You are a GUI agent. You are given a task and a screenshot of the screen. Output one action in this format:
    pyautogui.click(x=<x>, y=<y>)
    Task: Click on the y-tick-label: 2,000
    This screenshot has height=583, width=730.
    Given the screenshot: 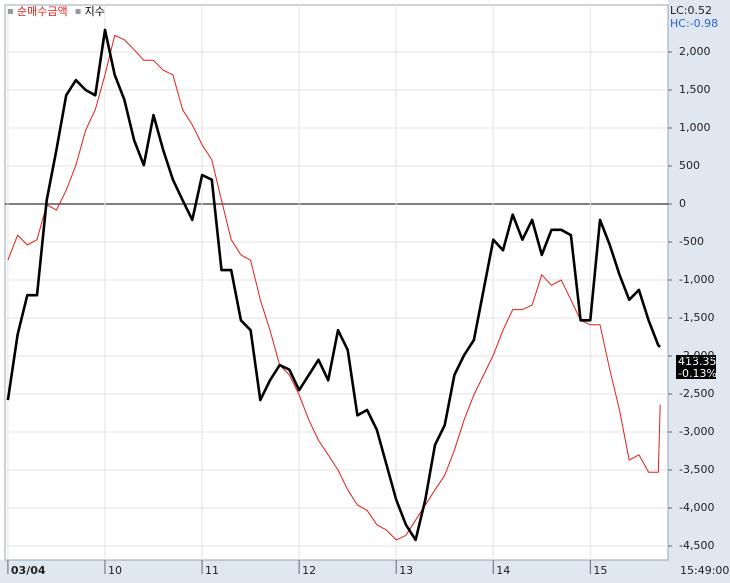 What is the action you would take?
    pyautogui.click(x=695, y=51)
    